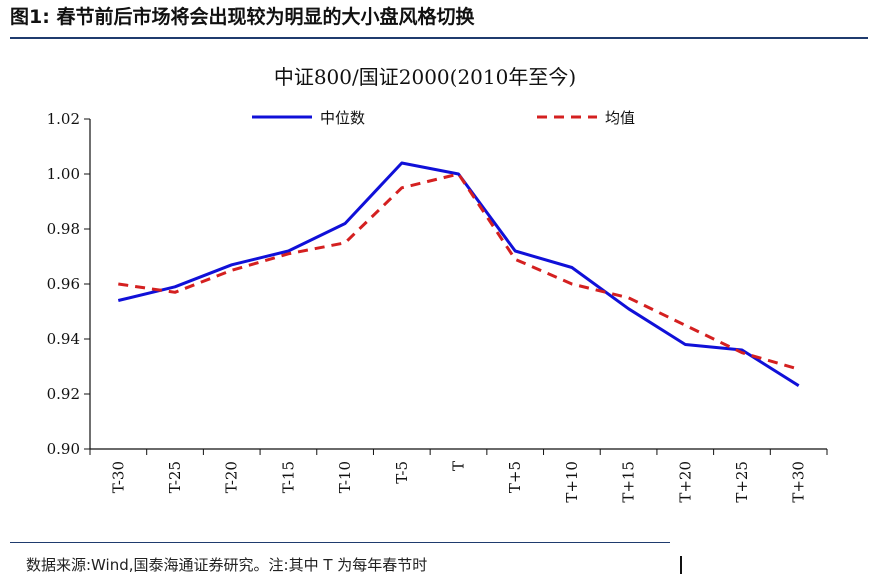 The image size is (885, 579). I want to click on figure-title: 图1: 春节前后市场将会出现较为明显的大小盘风格切换, so click(242, 15).